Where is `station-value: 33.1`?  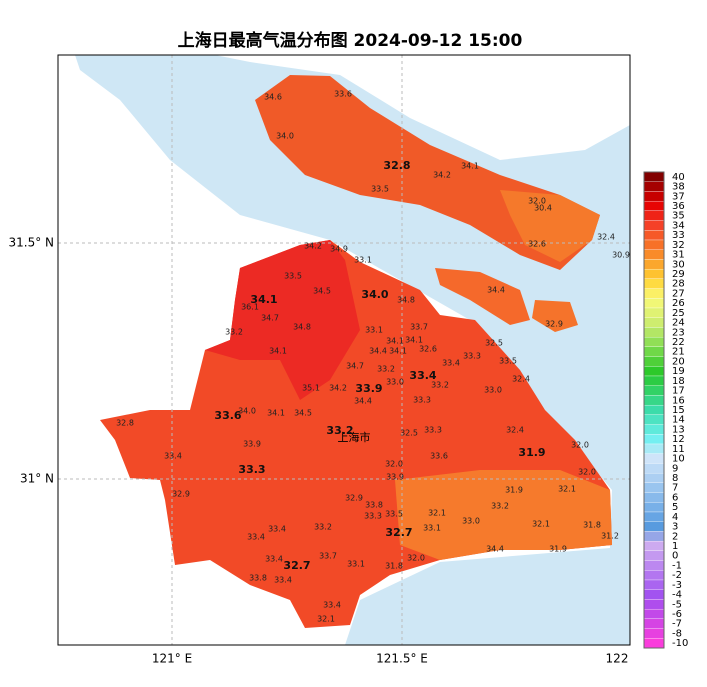 station-value: 33.1 is located at coordinates (363, 260).